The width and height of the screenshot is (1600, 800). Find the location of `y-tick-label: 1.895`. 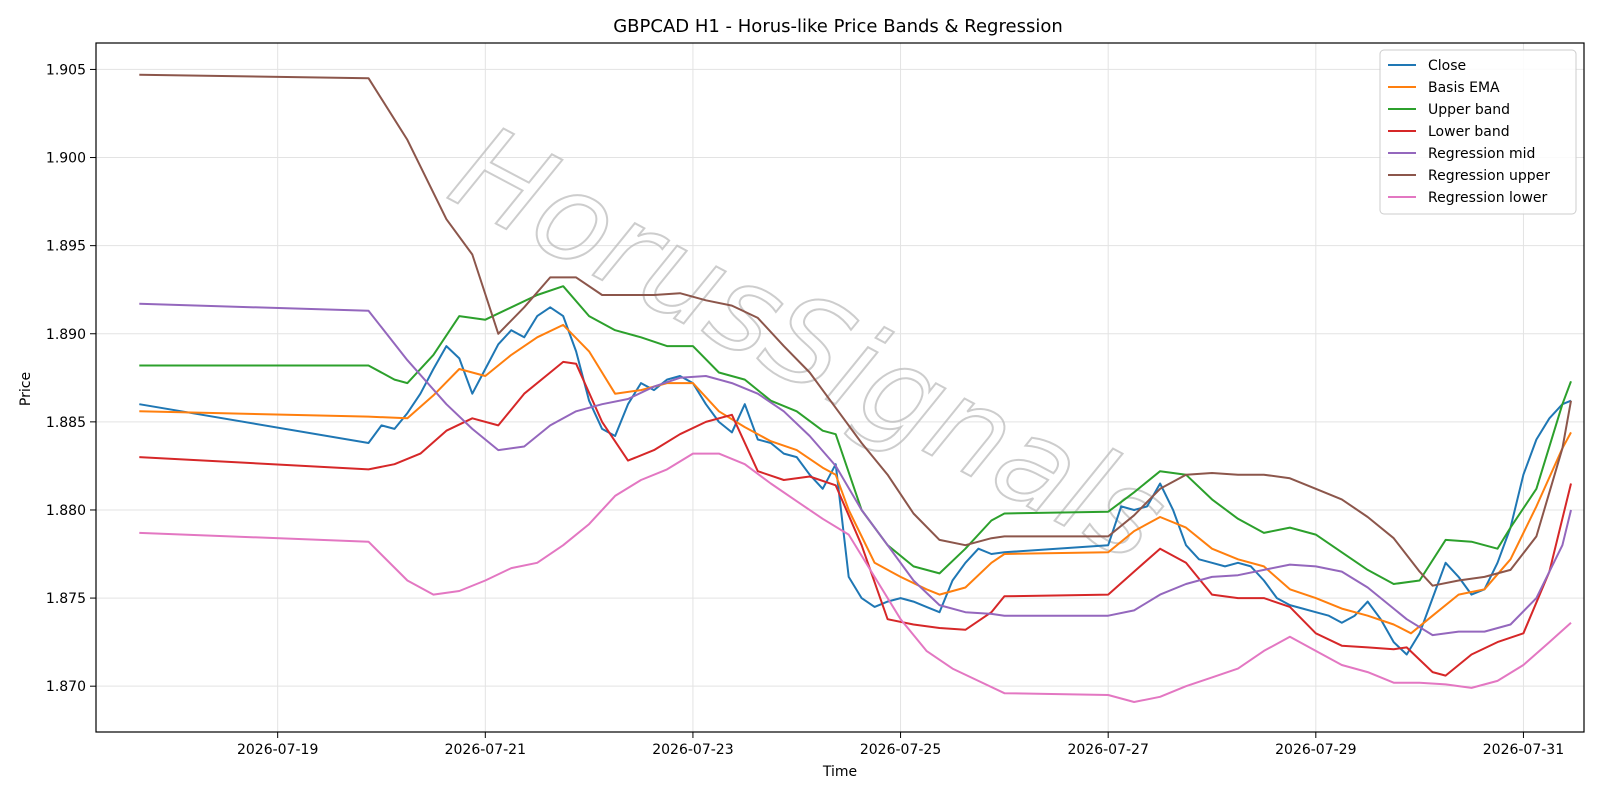

y-tick-label: 1.895 is located at coordinates (66, 247).